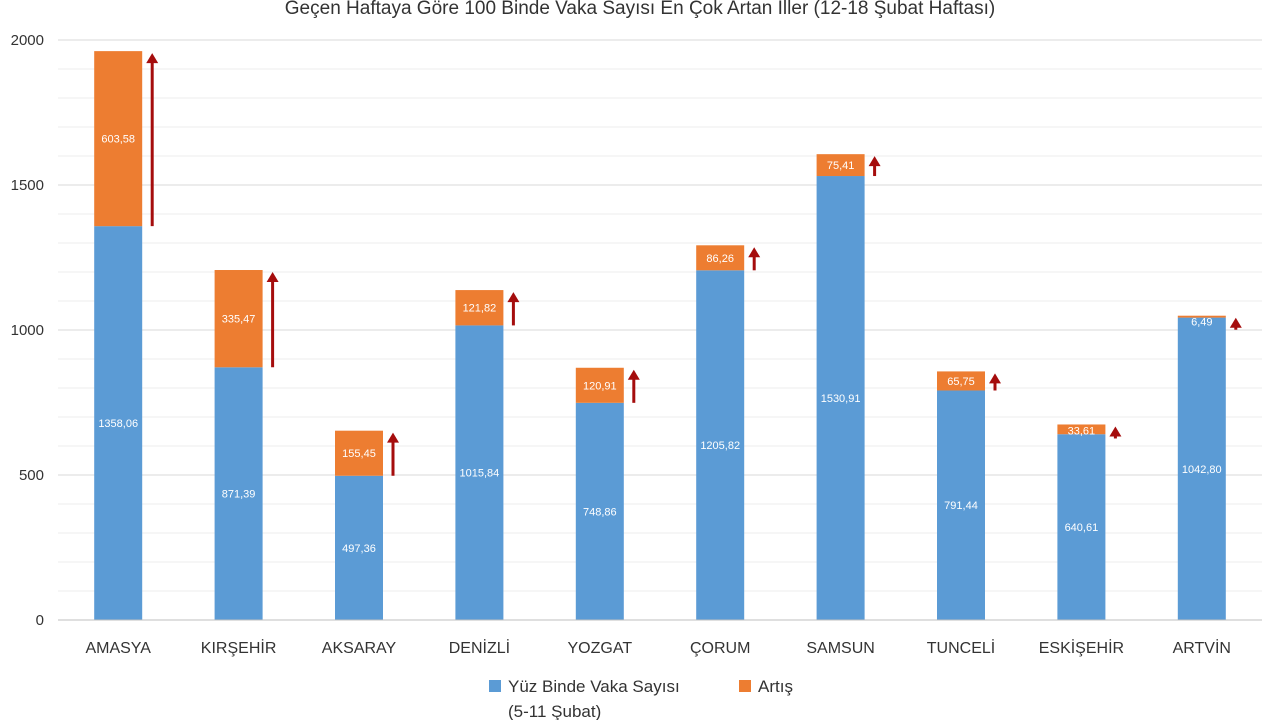  Describe the element at coordinates (1081, 647) in the screenshot. I see `x-category-label: ESKİŞEHİR` at that location.